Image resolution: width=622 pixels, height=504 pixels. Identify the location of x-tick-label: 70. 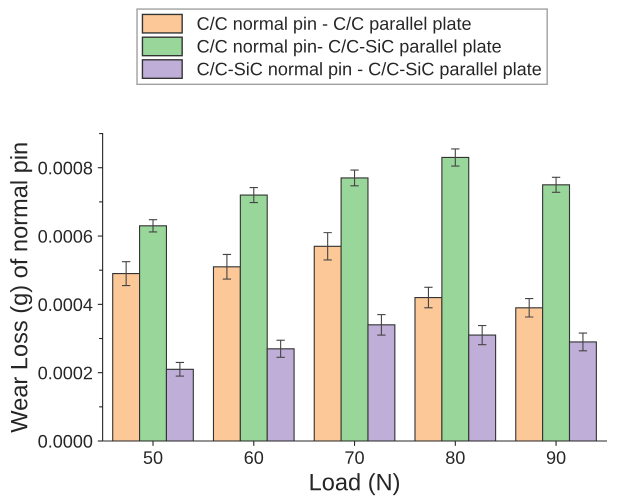
(354, 457).